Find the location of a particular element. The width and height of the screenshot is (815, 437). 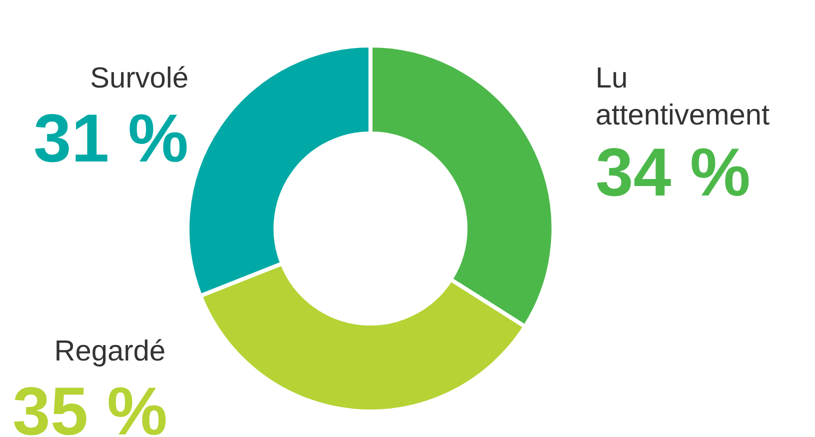

data-label: 34 % is located at coordinates (673, 172).